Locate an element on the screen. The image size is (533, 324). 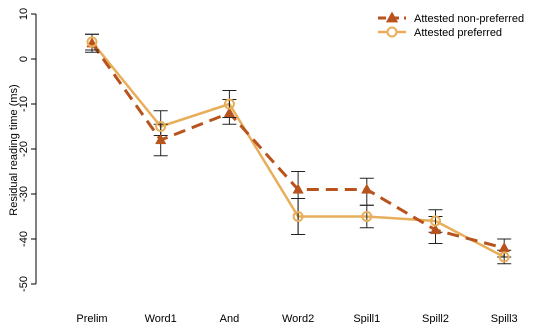
legend-marker-triangle is located at coordinates (392, 17).